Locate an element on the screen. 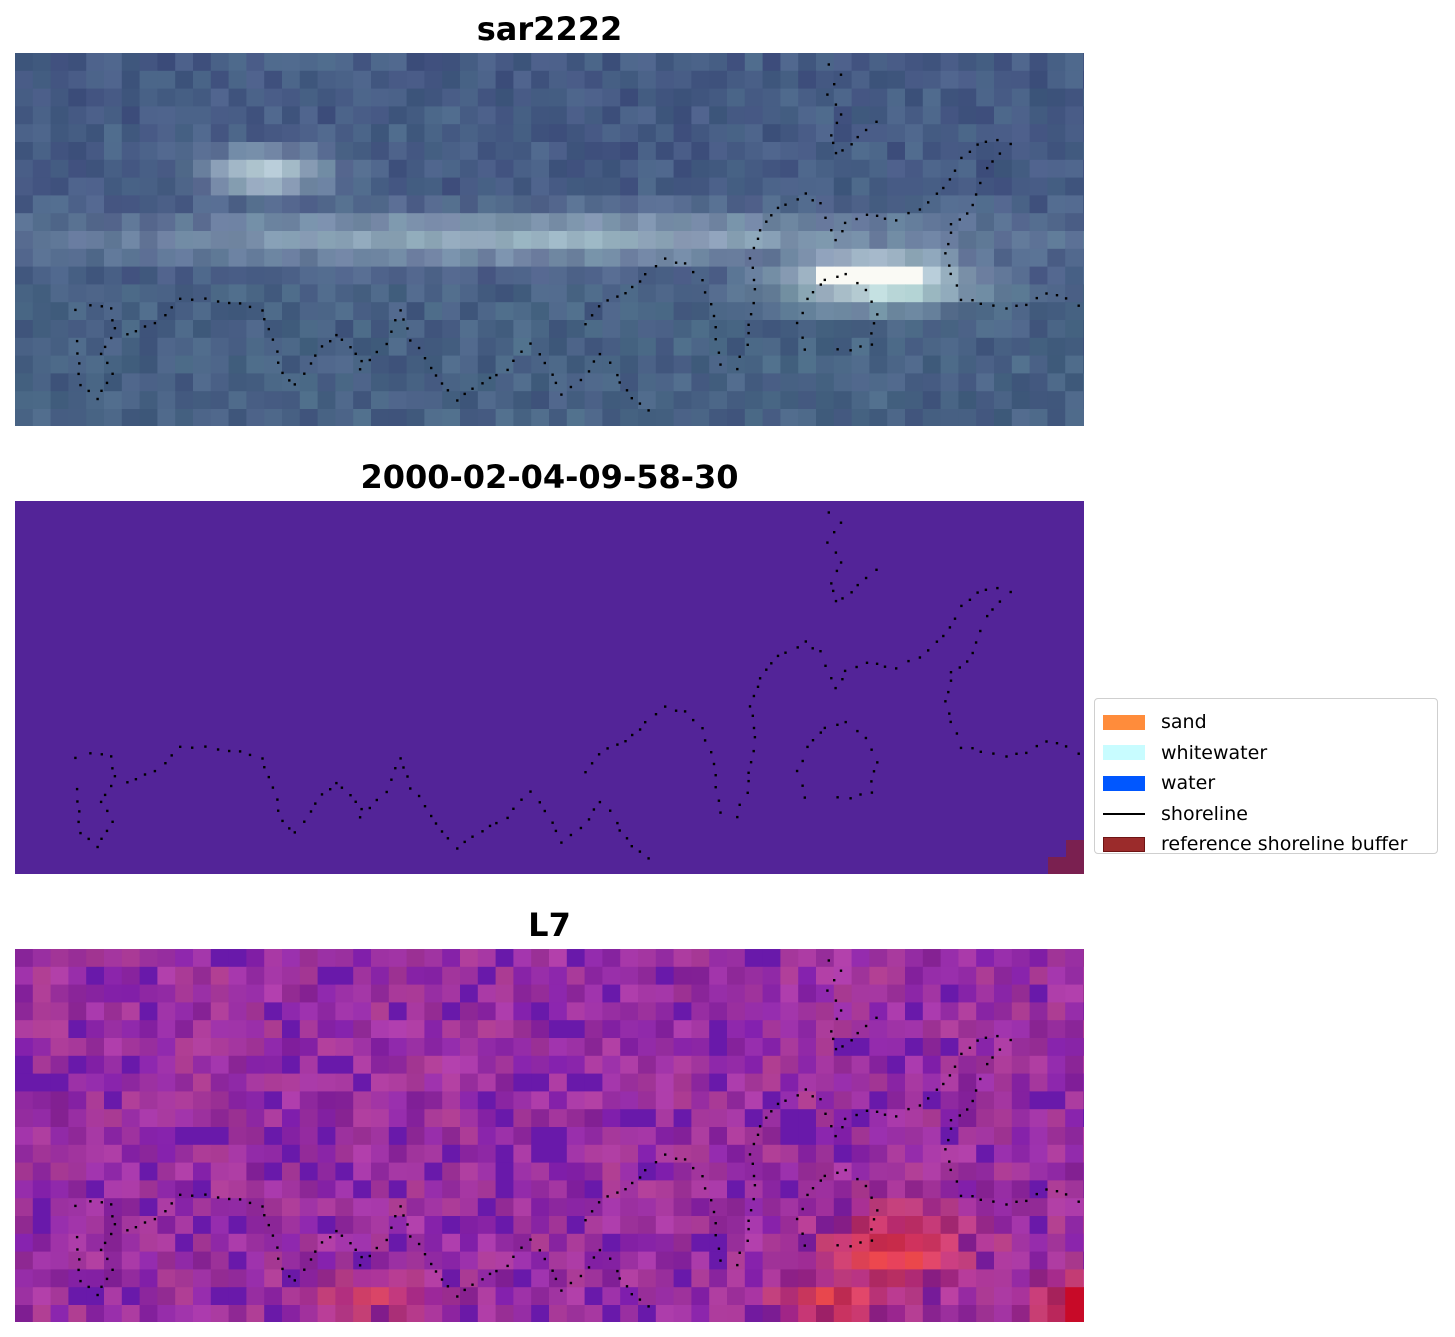 The image size is (1455, 1337). panel-title-classification: 2000-02-04-09-58-30 is located at coordinates (549, 477).